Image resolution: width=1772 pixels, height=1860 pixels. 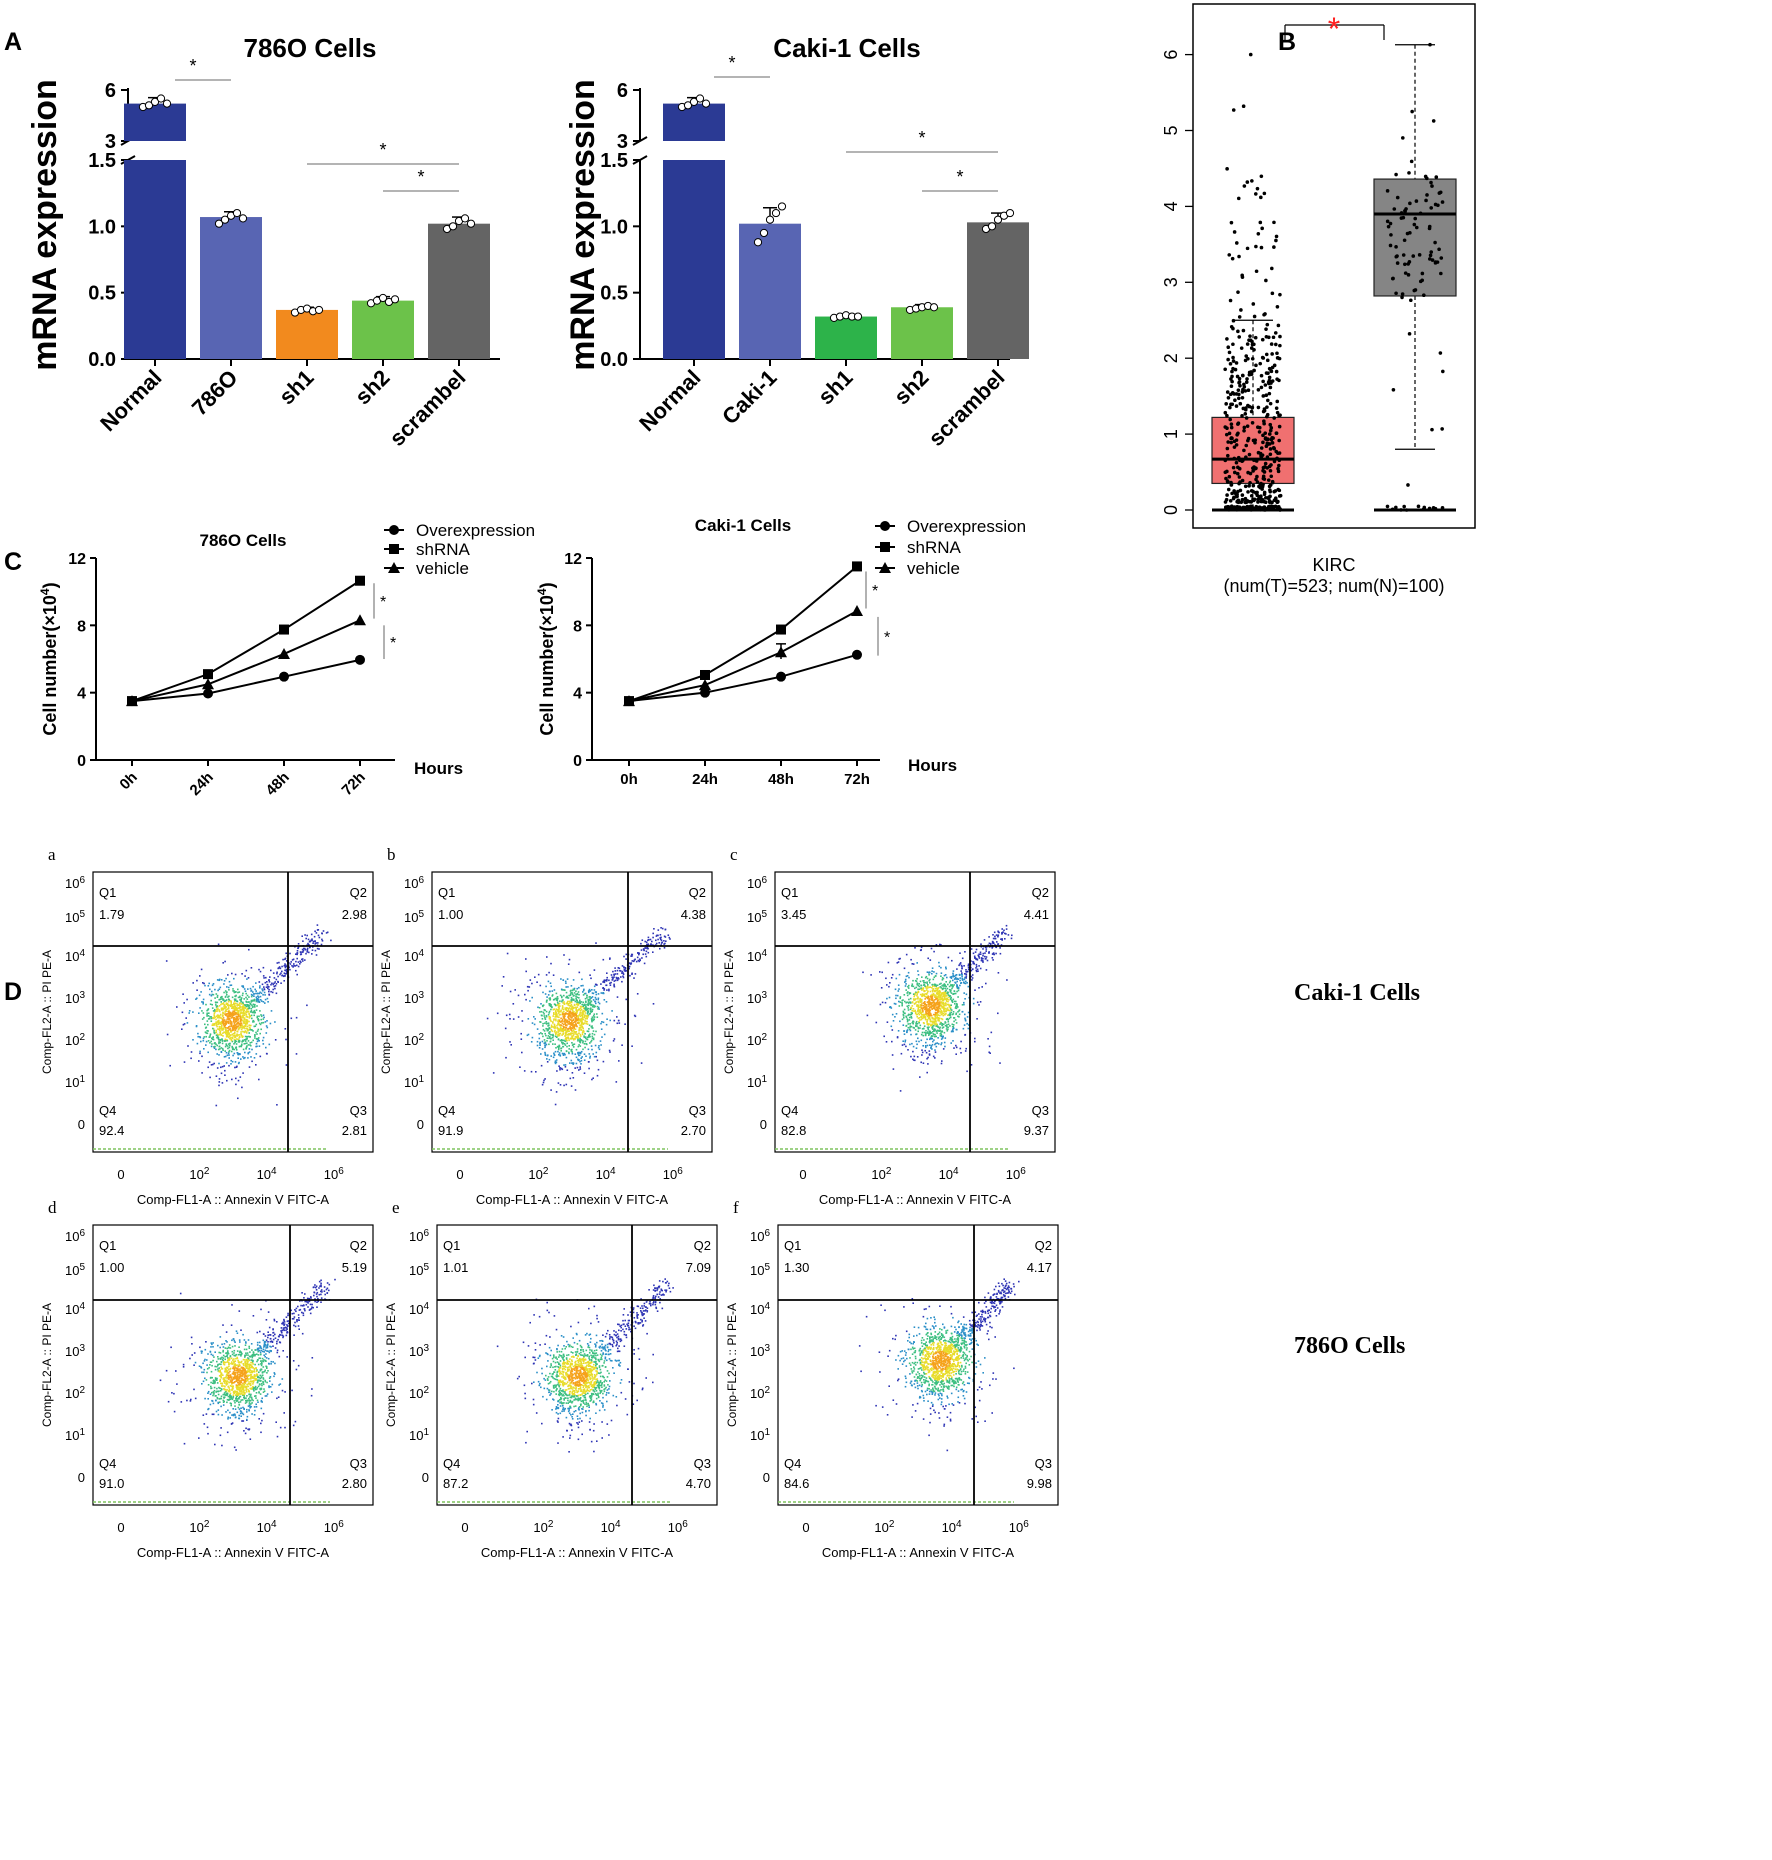 I want to click on x-tick-label: 48h, so click(x=278, y=784).